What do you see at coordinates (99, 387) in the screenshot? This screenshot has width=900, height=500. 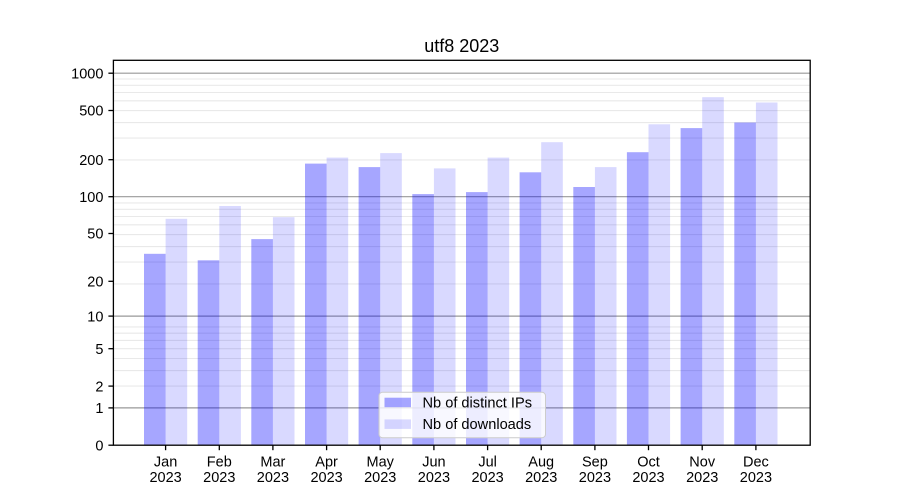 I see `svg-text: 2` at bounding box center [99, 387].